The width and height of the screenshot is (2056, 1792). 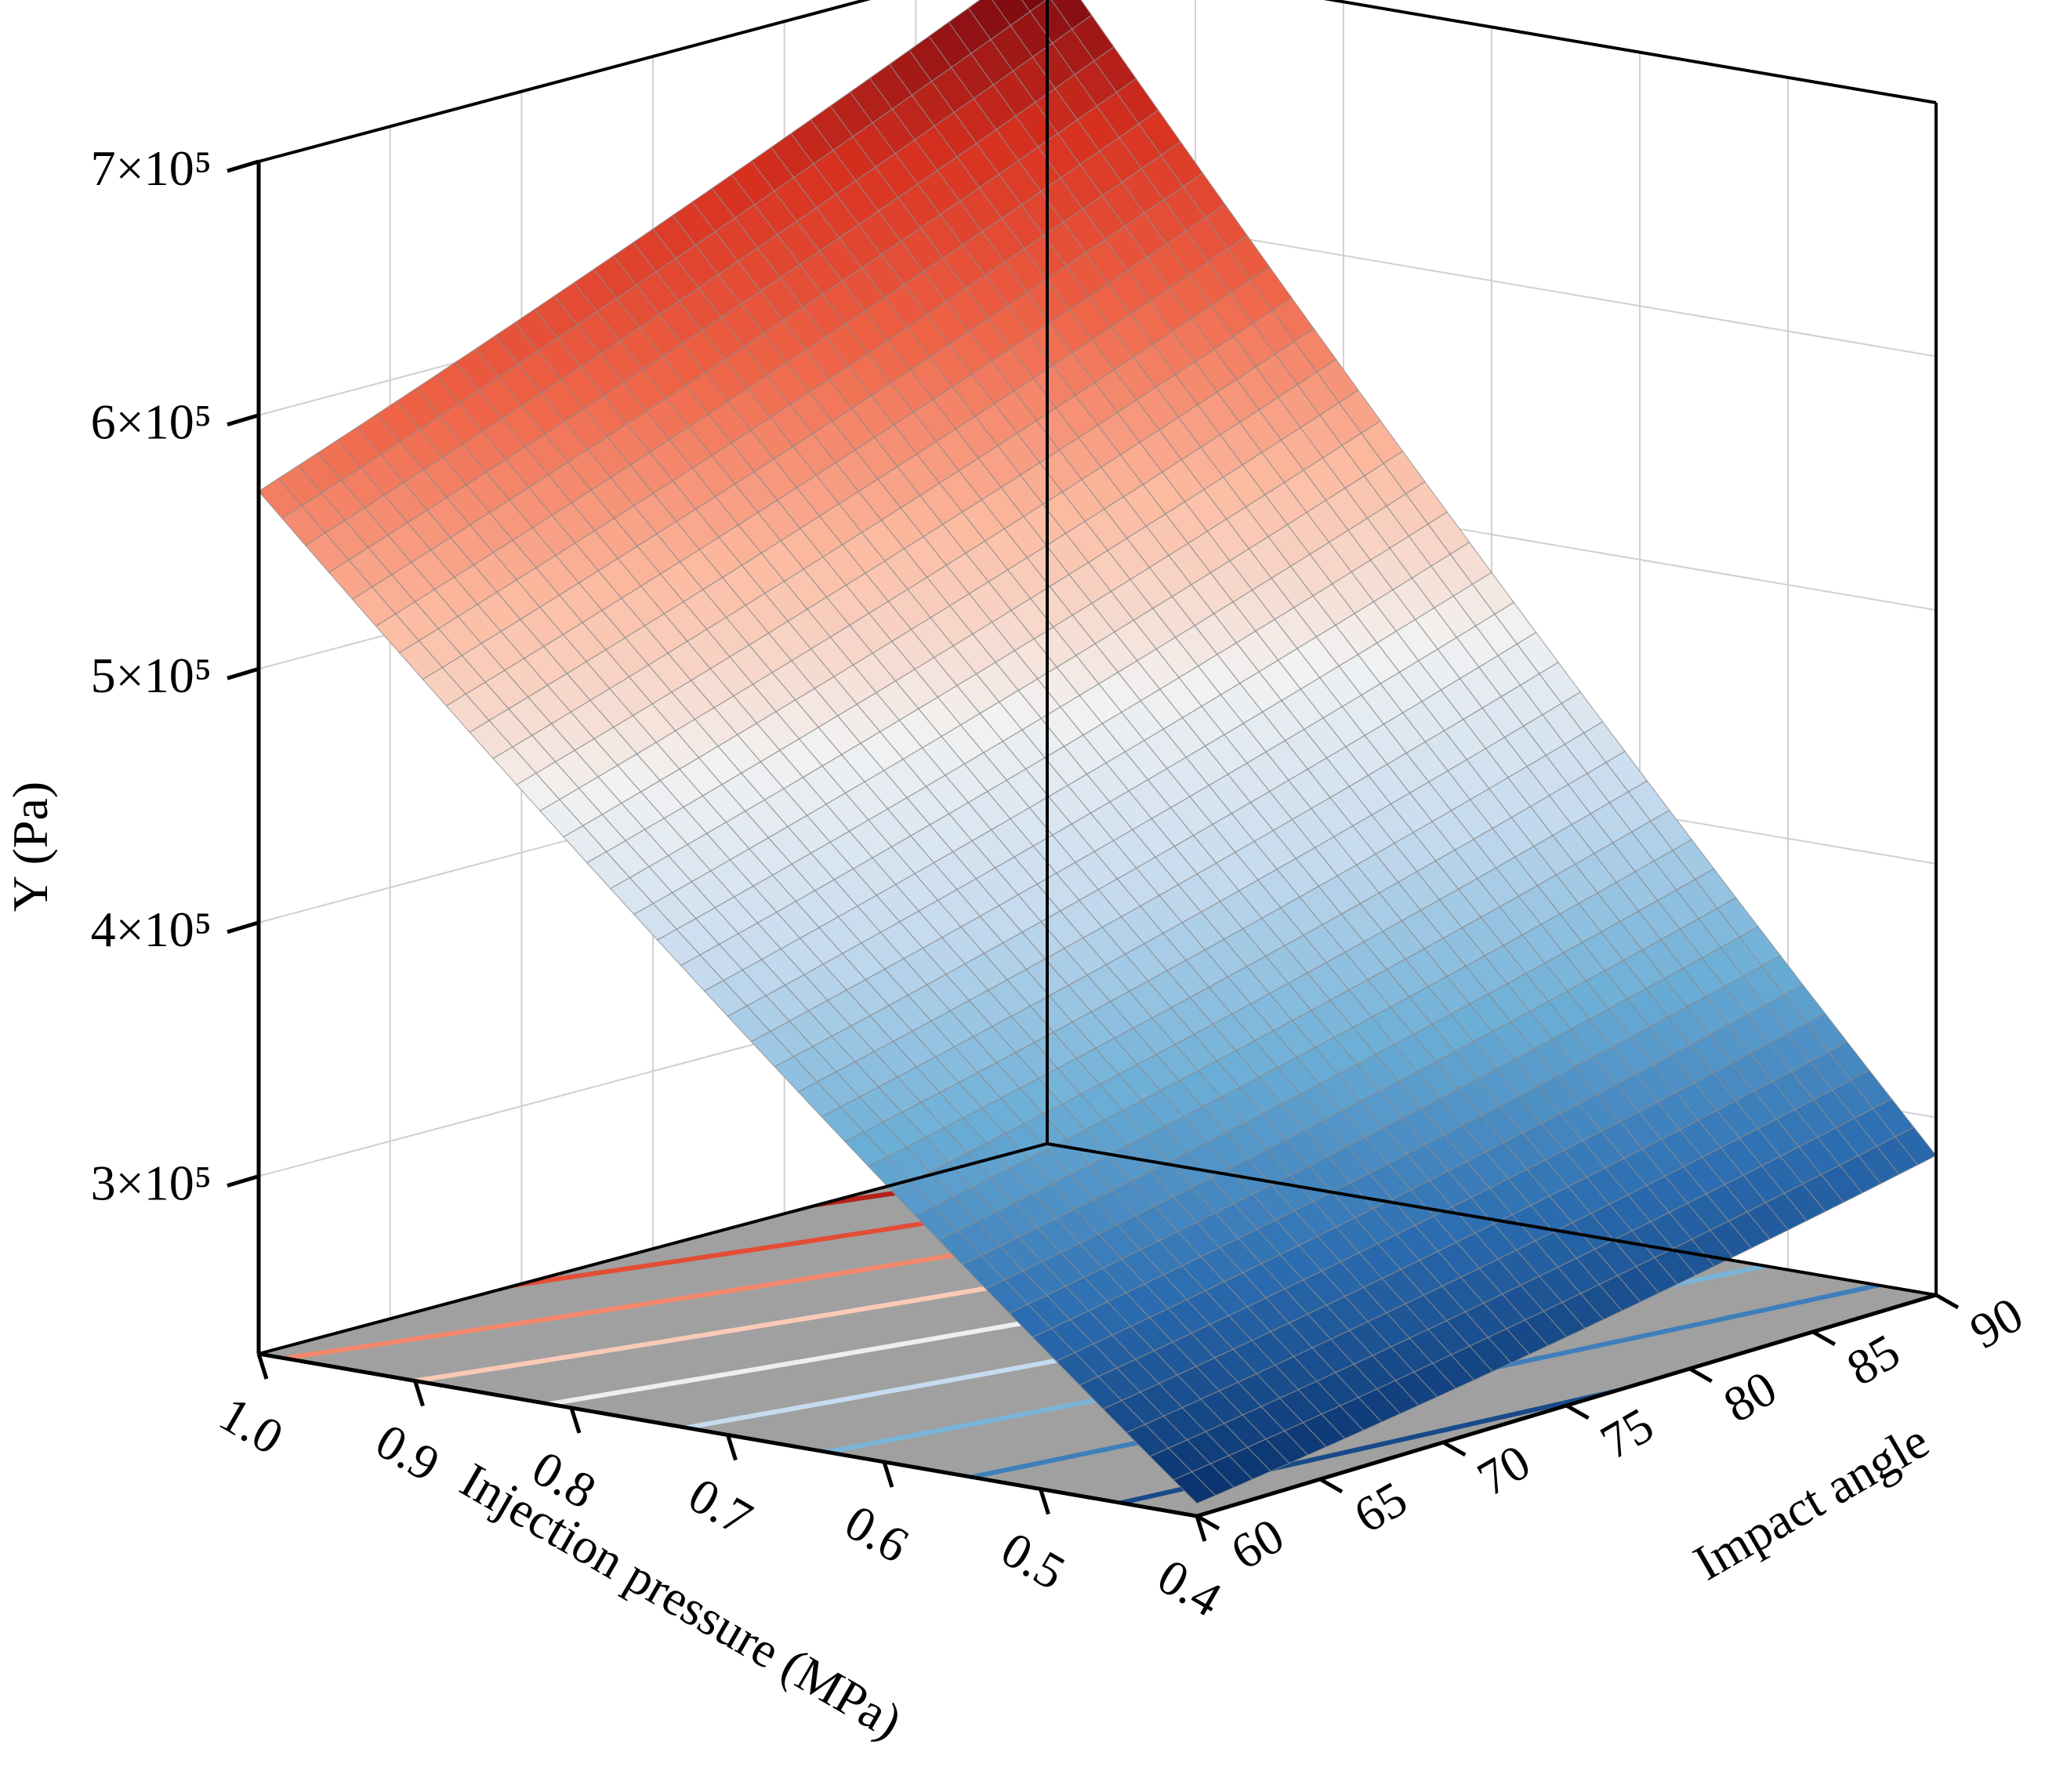 I want to click on surface-patch, so click(x=1195, y=1487).